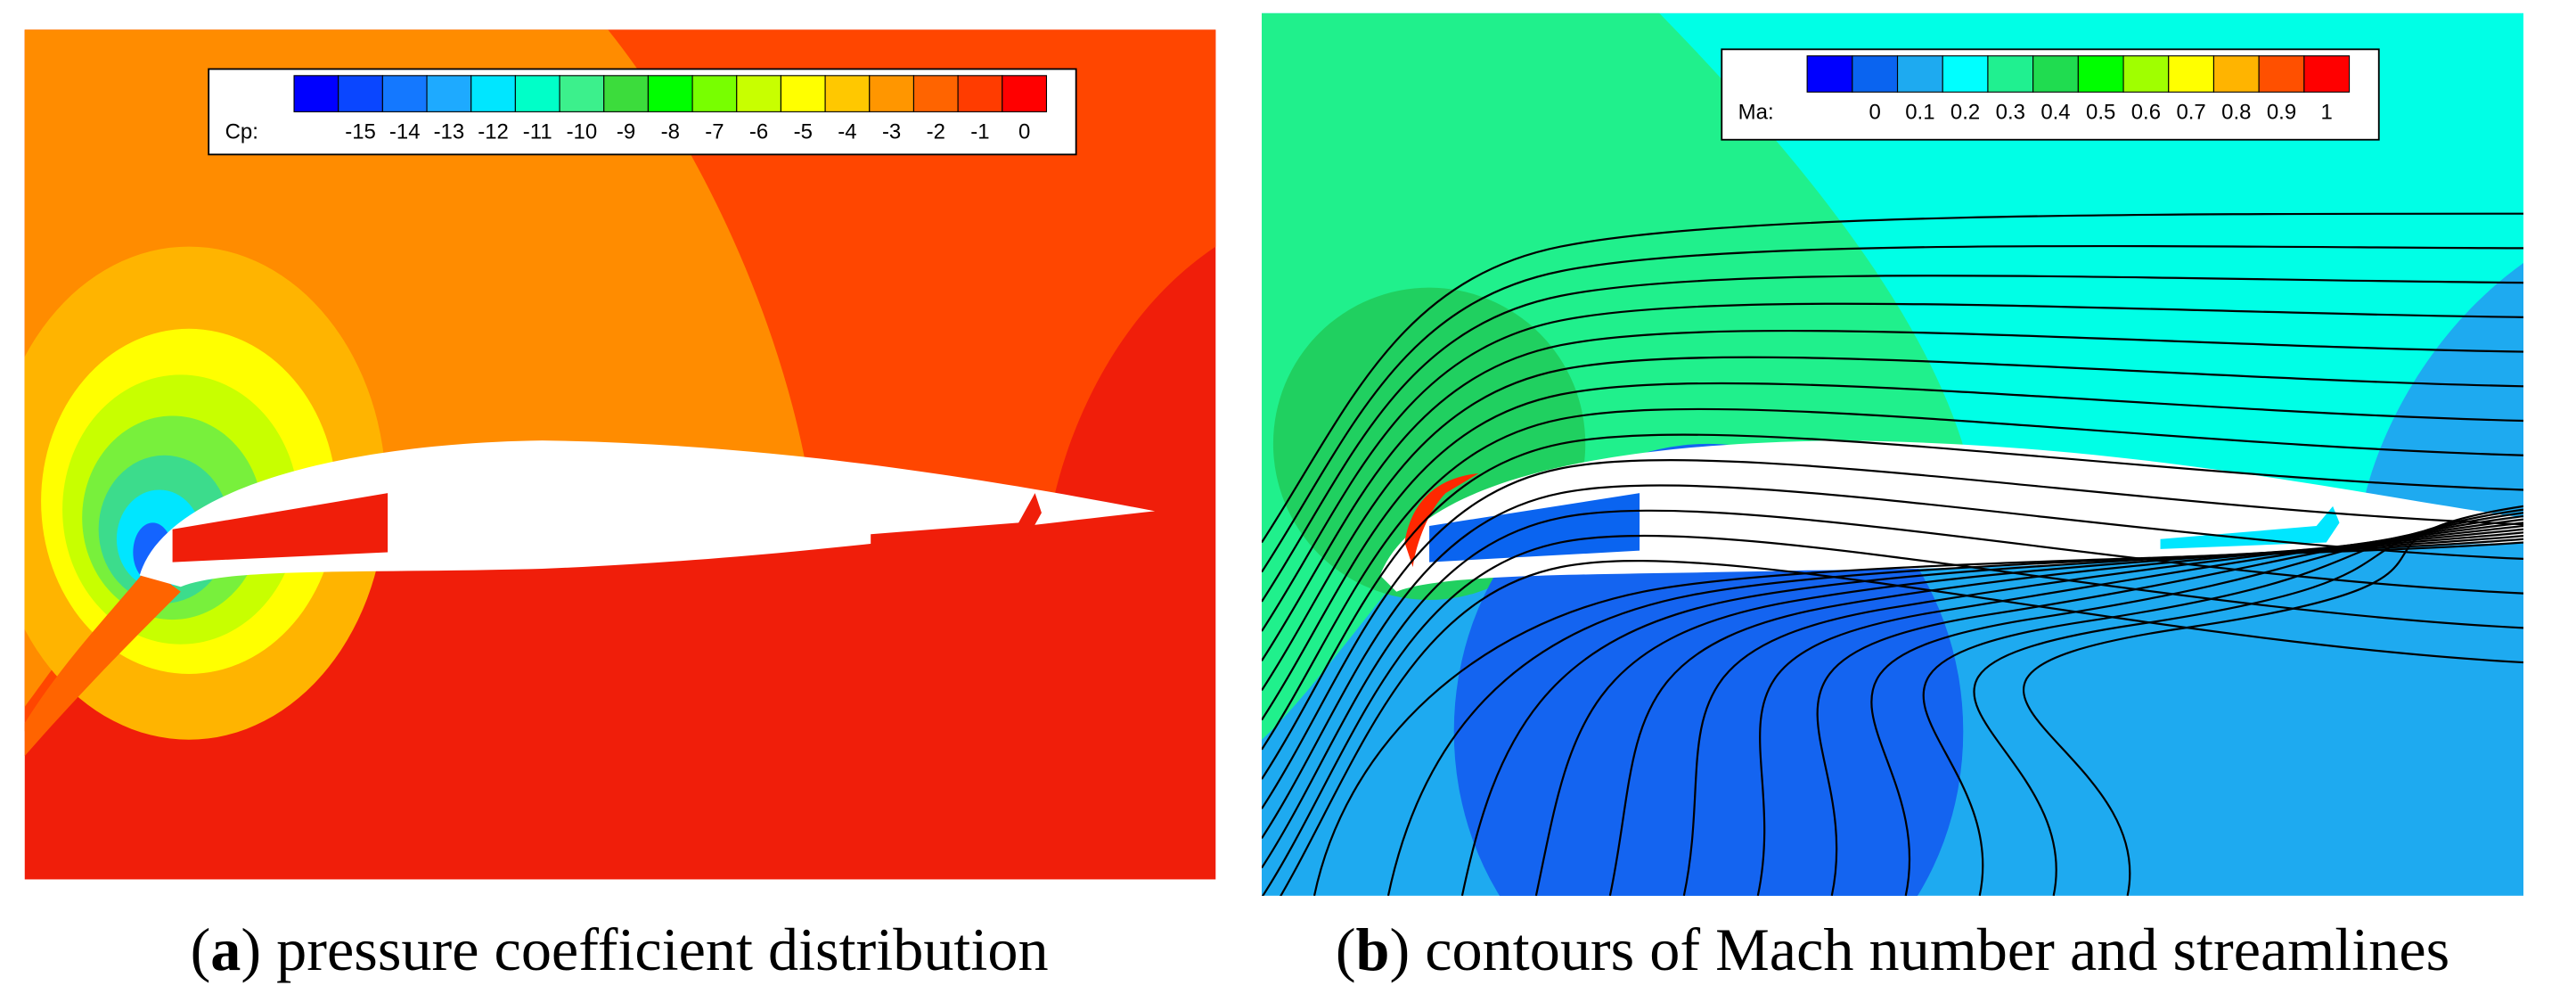 The height and width of the screenshot is (1002, 2576). Describe the element at coordinates (537, 132) in the screenshot. I see `colorbar-tick-label: -11` at that location.